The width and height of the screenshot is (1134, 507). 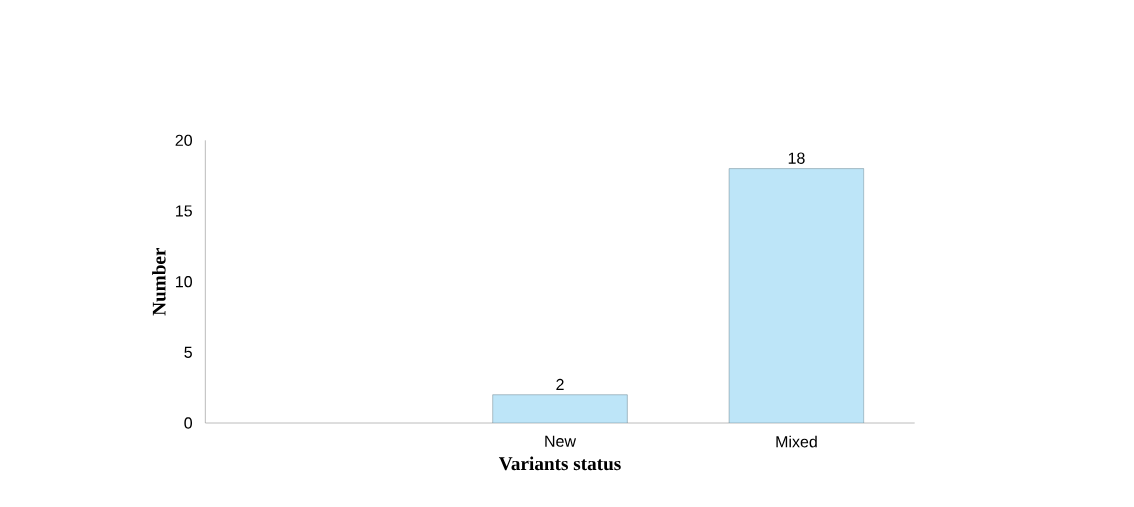 What do you see at coordinates (184, 211) in the screenshot?
I see `y-tick-label: 15` at bounding box center [184, 211].